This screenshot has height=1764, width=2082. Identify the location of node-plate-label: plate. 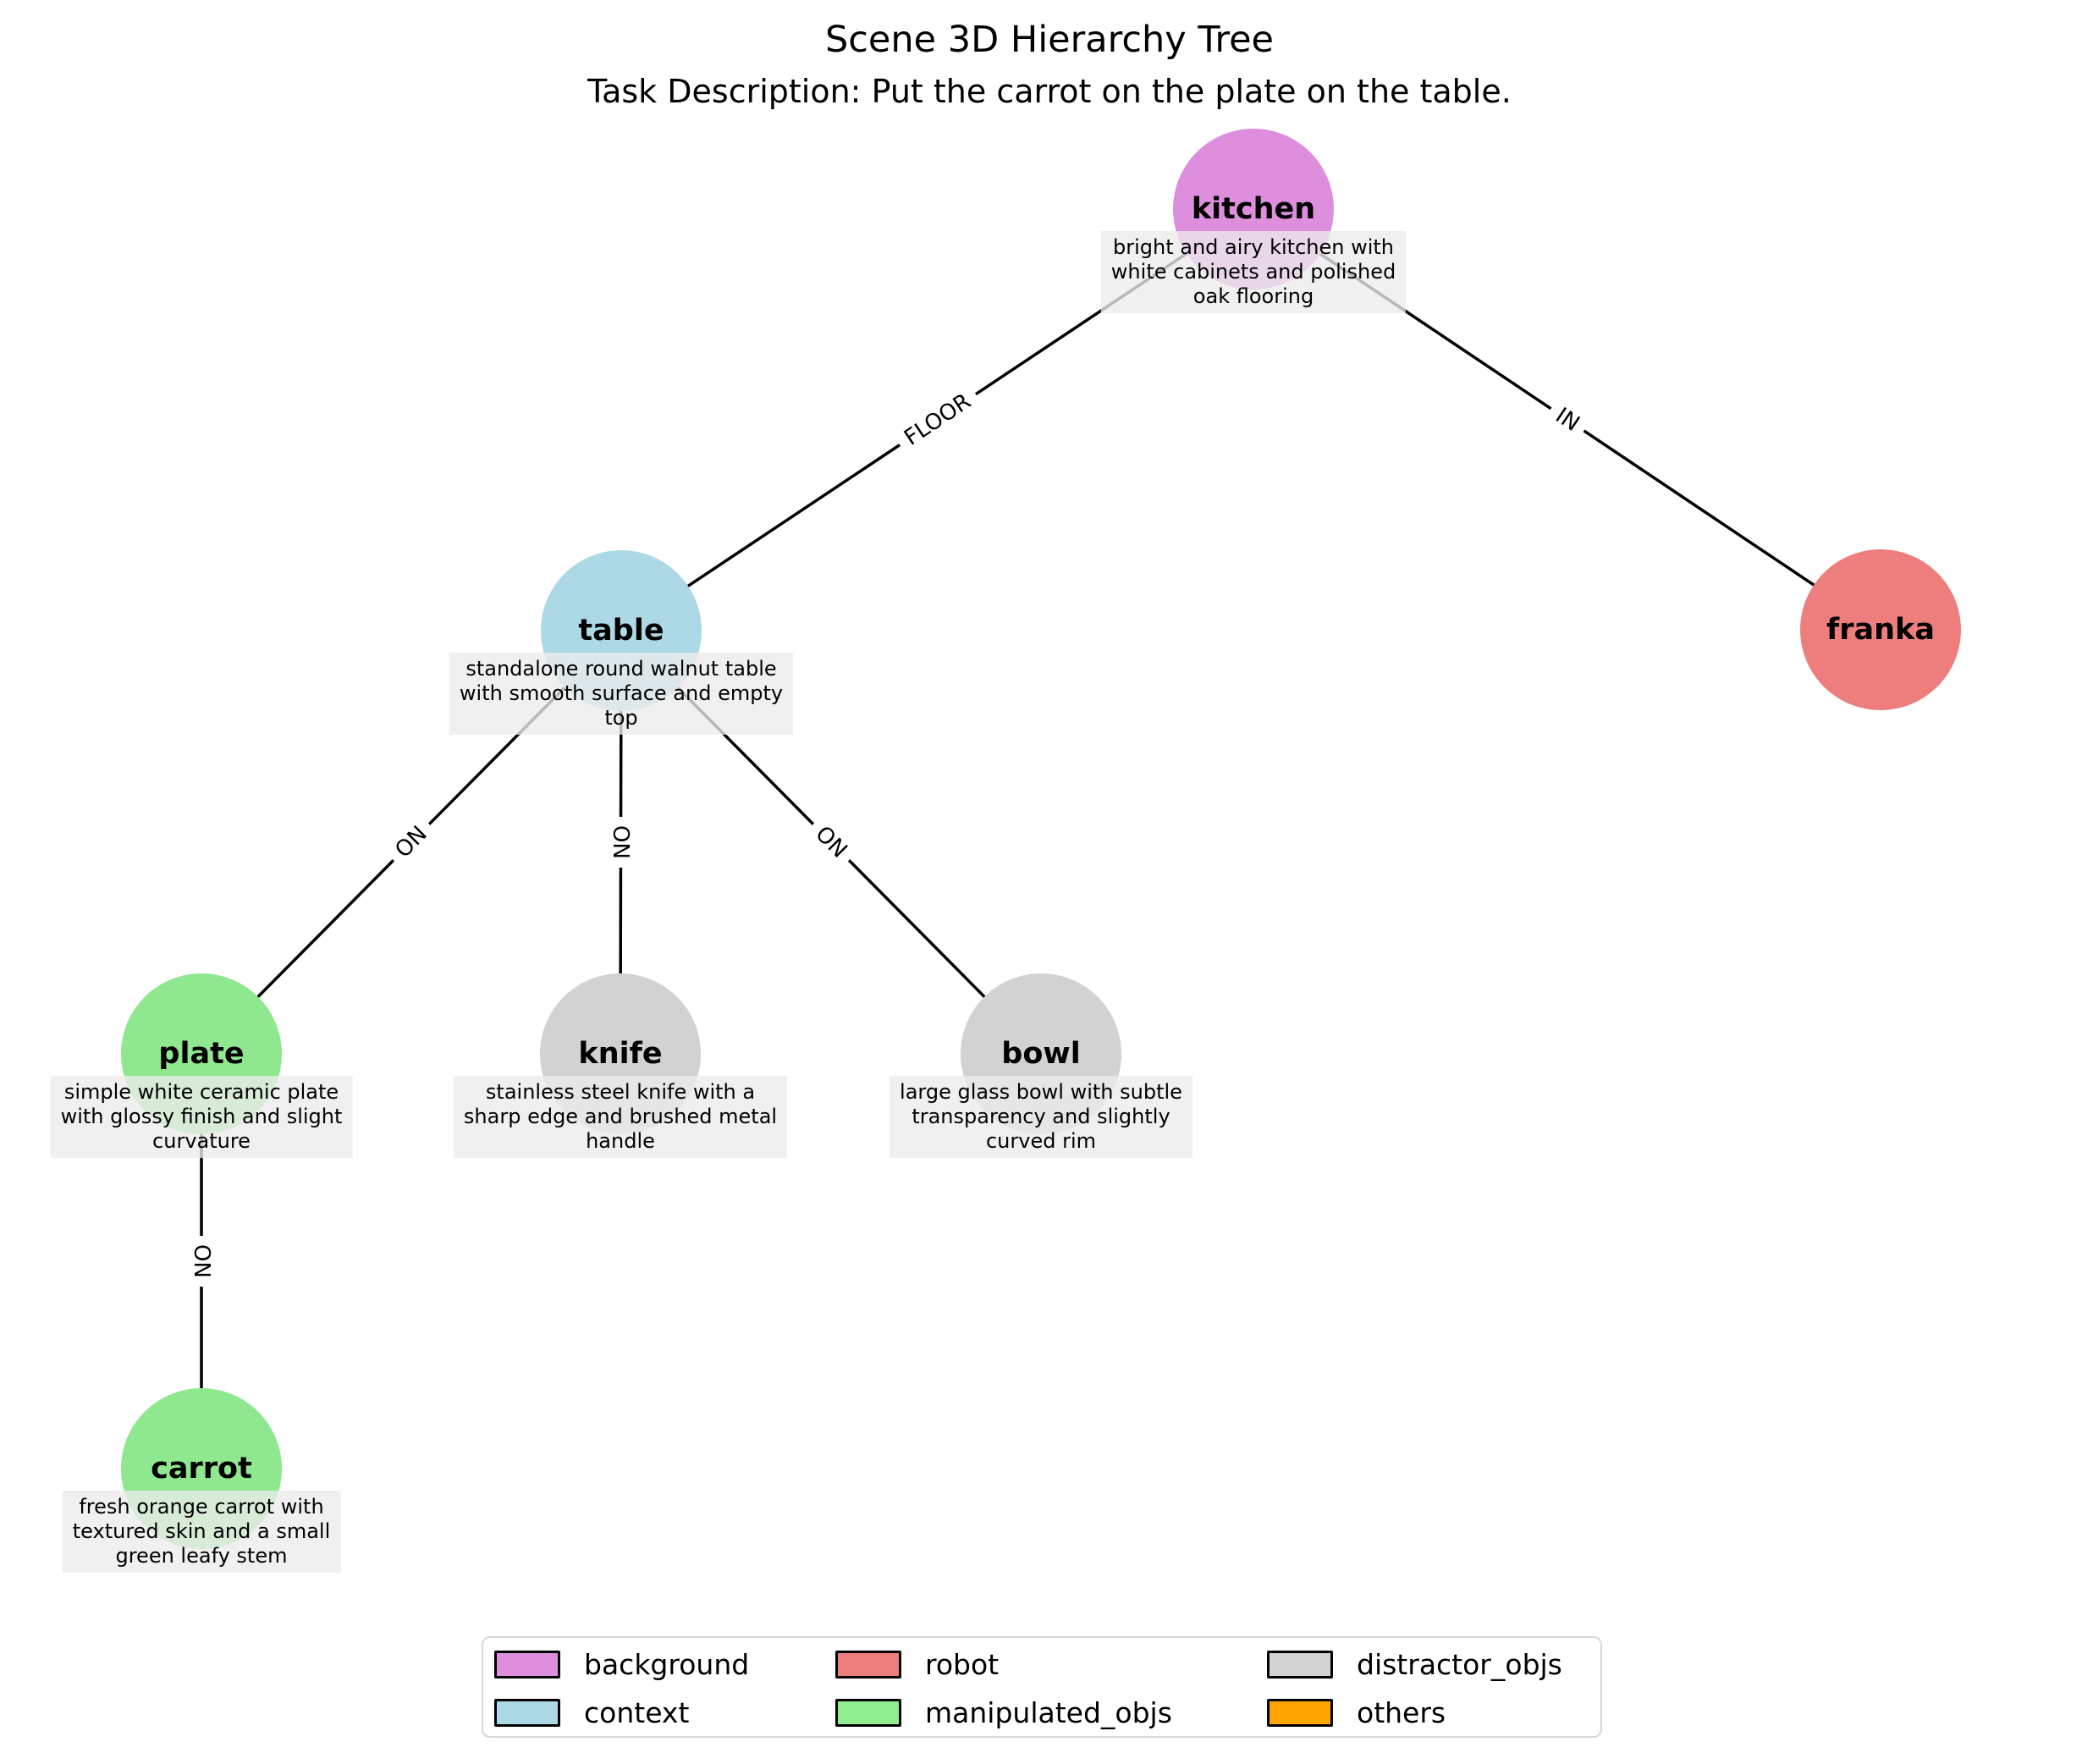
(201, 1054).